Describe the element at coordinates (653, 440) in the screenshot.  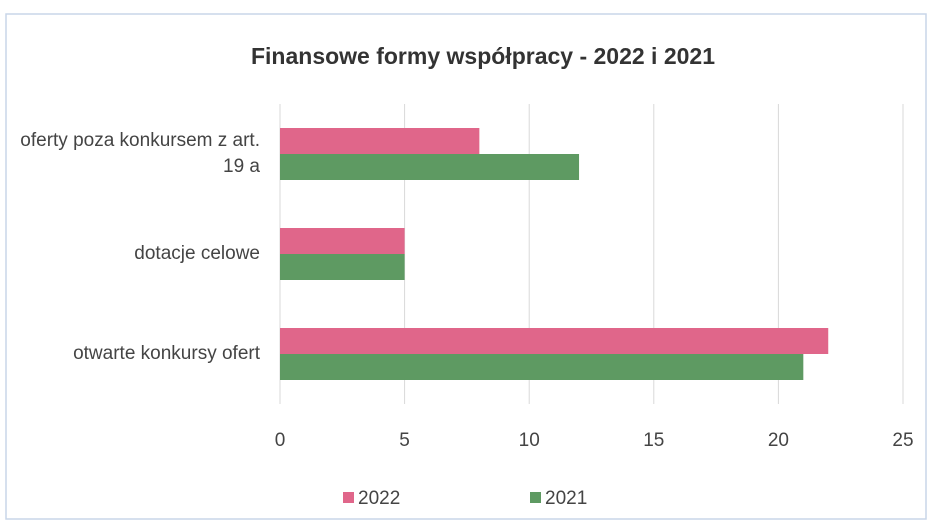
I see `x-tick-label: 15` at that location.